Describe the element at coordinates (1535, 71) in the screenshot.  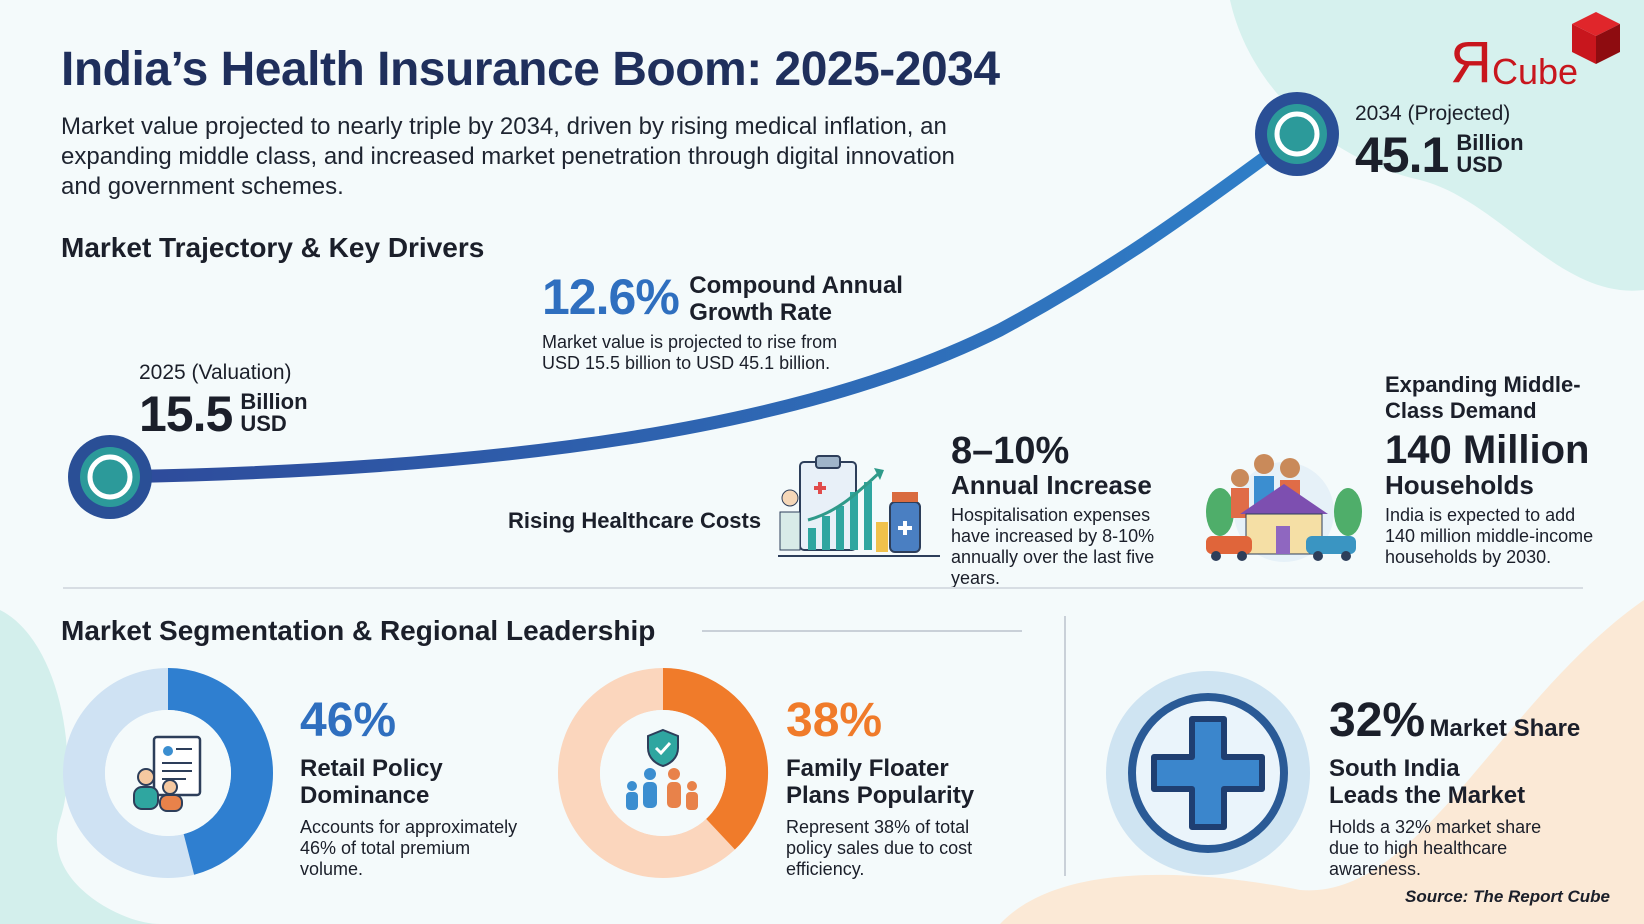
I see `svg-text: Cube` at that location.